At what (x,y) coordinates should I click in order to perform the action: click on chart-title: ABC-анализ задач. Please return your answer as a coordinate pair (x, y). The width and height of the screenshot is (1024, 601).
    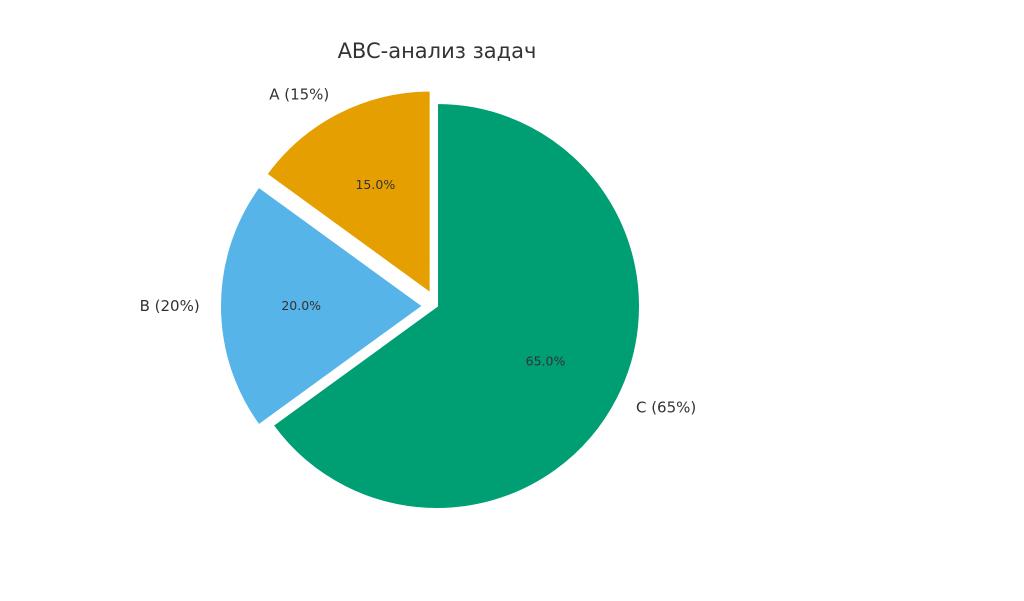
    Looking at the image, I should click on (437, 51).